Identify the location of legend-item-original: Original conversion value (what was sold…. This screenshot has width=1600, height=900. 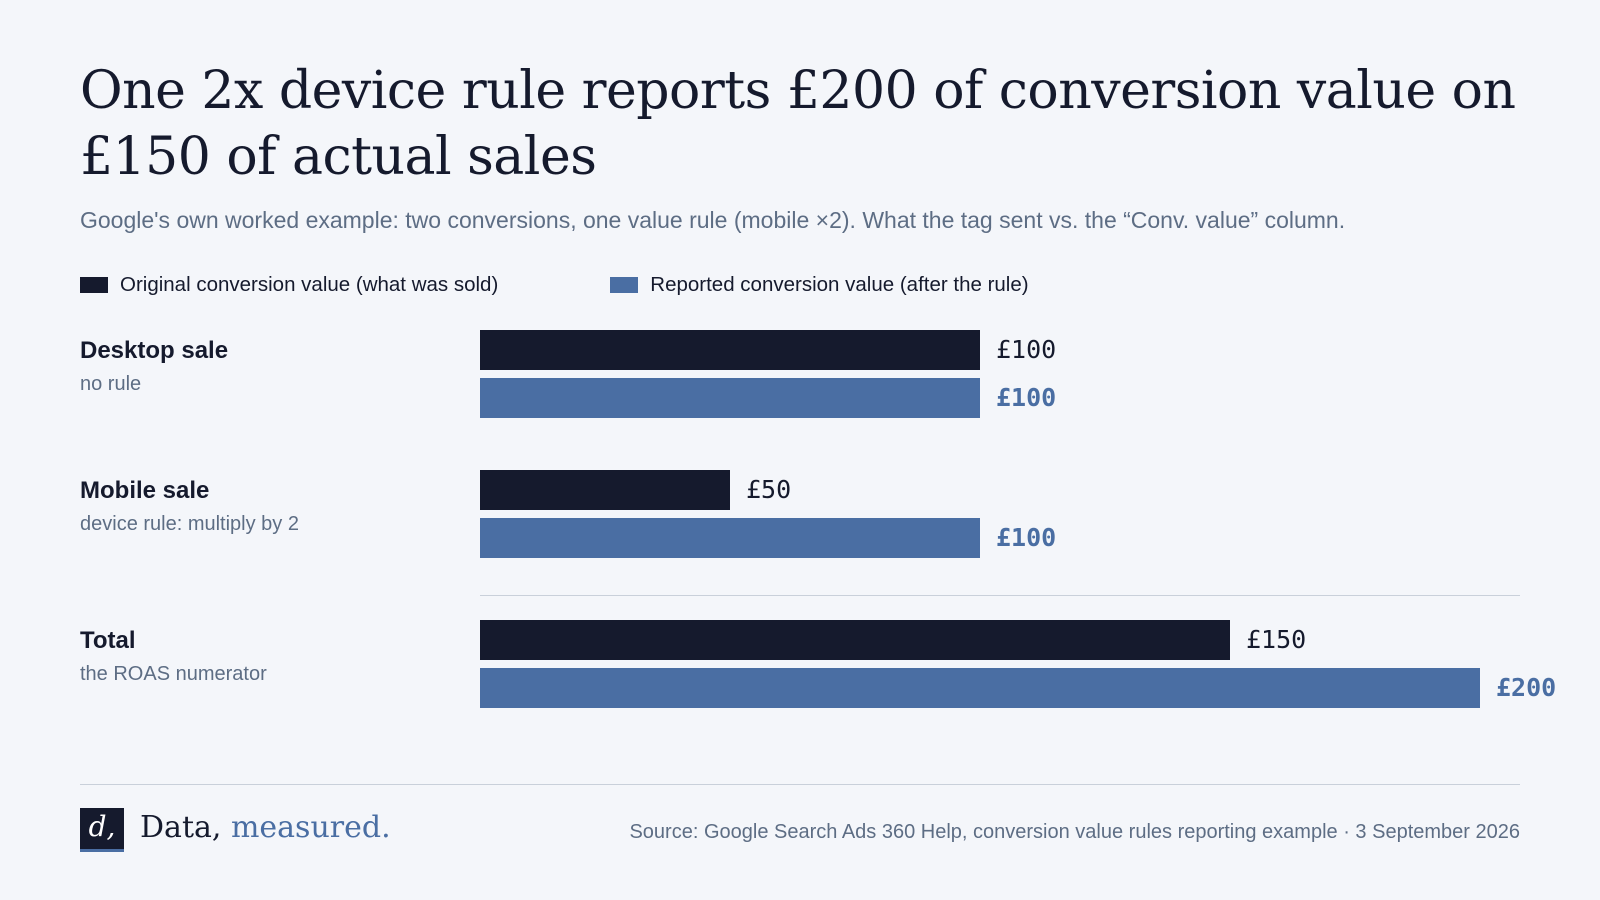
(289, 285).